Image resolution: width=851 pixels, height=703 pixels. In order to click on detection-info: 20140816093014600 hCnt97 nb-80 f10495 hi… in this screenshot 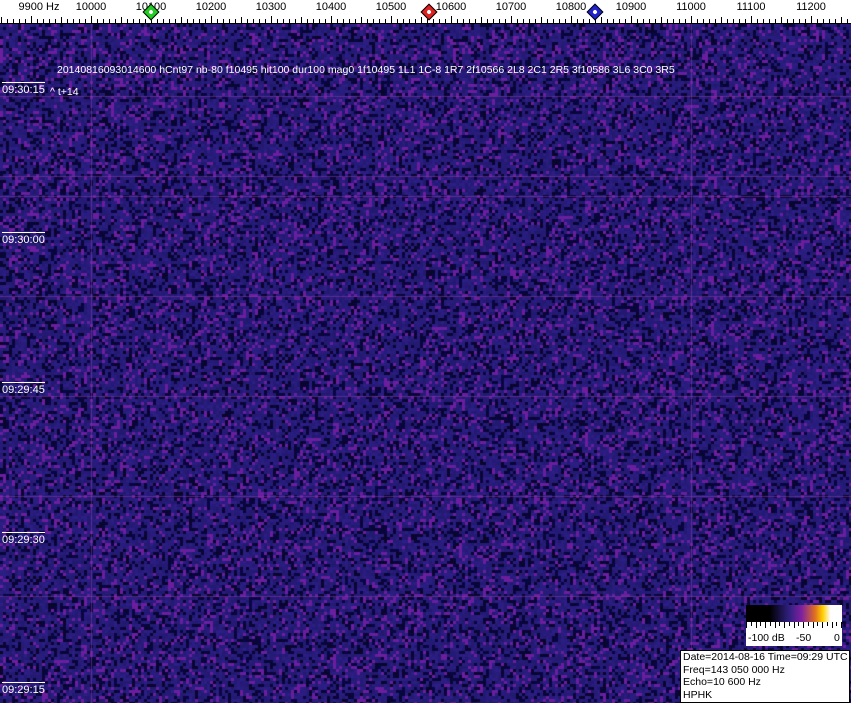, I will do `click(366, 70)`.